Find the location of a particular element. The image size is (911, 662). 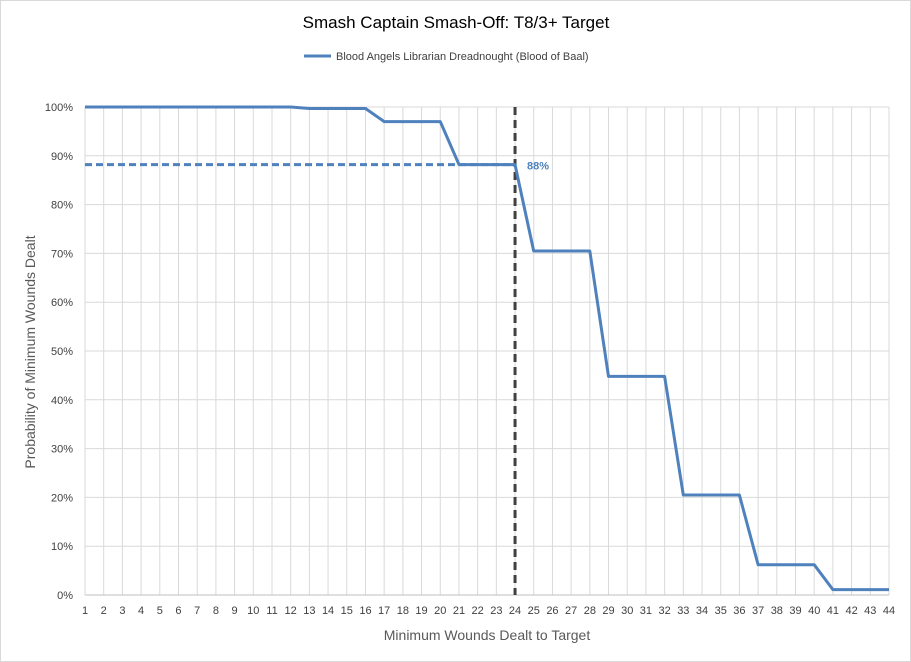

y-axis-title: Probability of Minimum Wounds Dealt is located at coordinates (30, 351).